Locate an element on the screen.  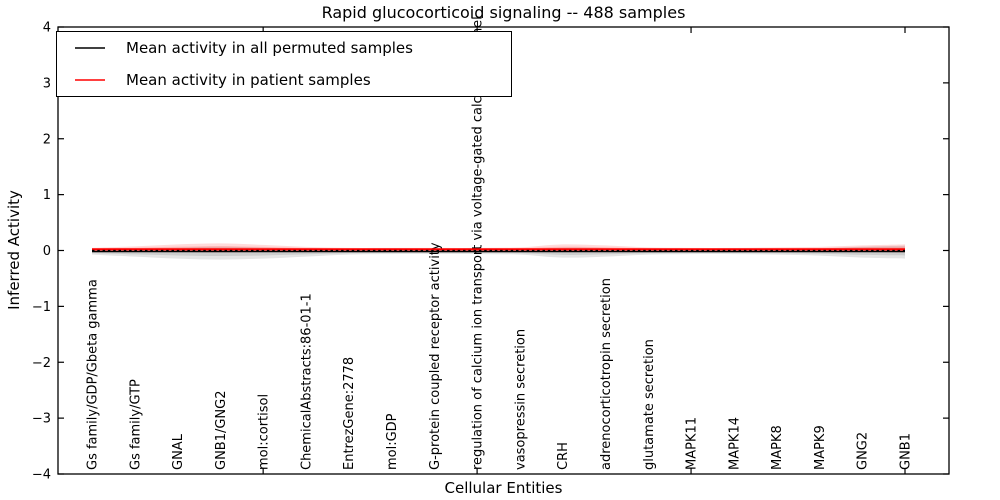
x-tick-label: mol:cortisol is located at coordinates (264, 432).